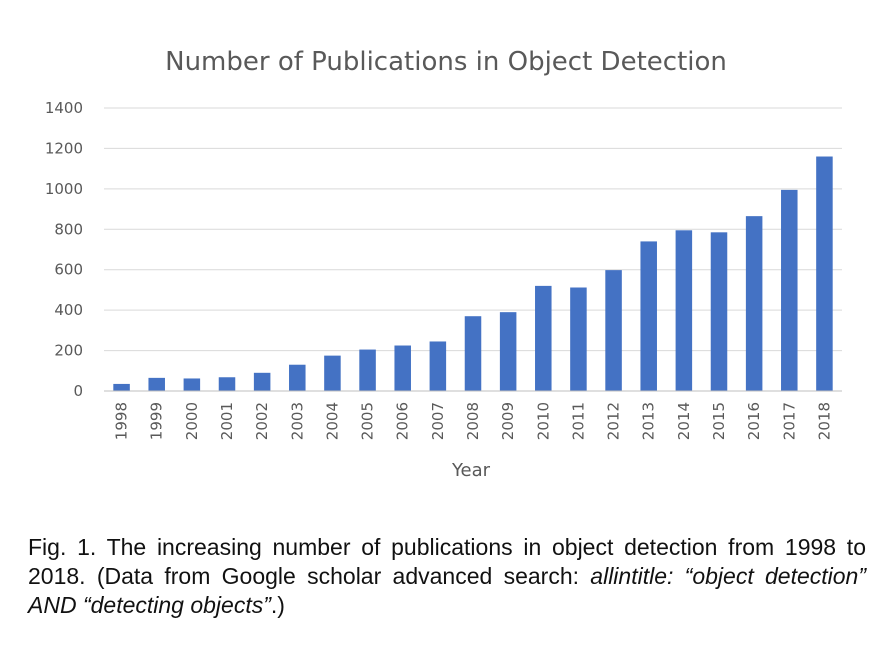 The height and width of the screenshot is (670, 896). Describe the element at coordinates (789, 421) in the screenshot. I see `x-tick-label: 2017` at that location.